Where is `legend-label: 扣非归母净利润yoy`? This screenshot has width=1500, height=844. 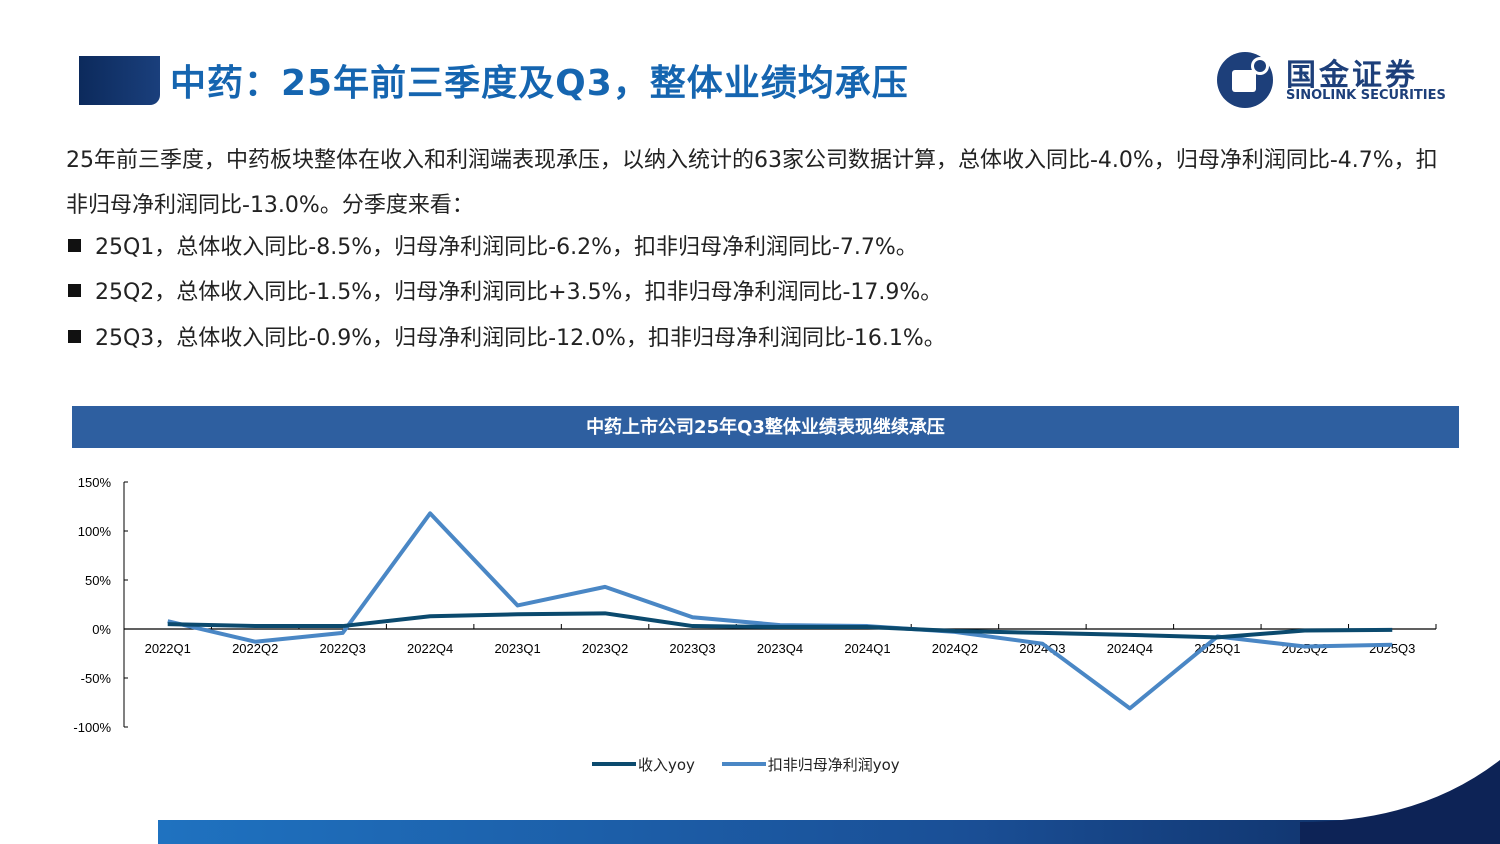 legend-label: 扣非归母净利润yoy is located at coordinates (833, 765).